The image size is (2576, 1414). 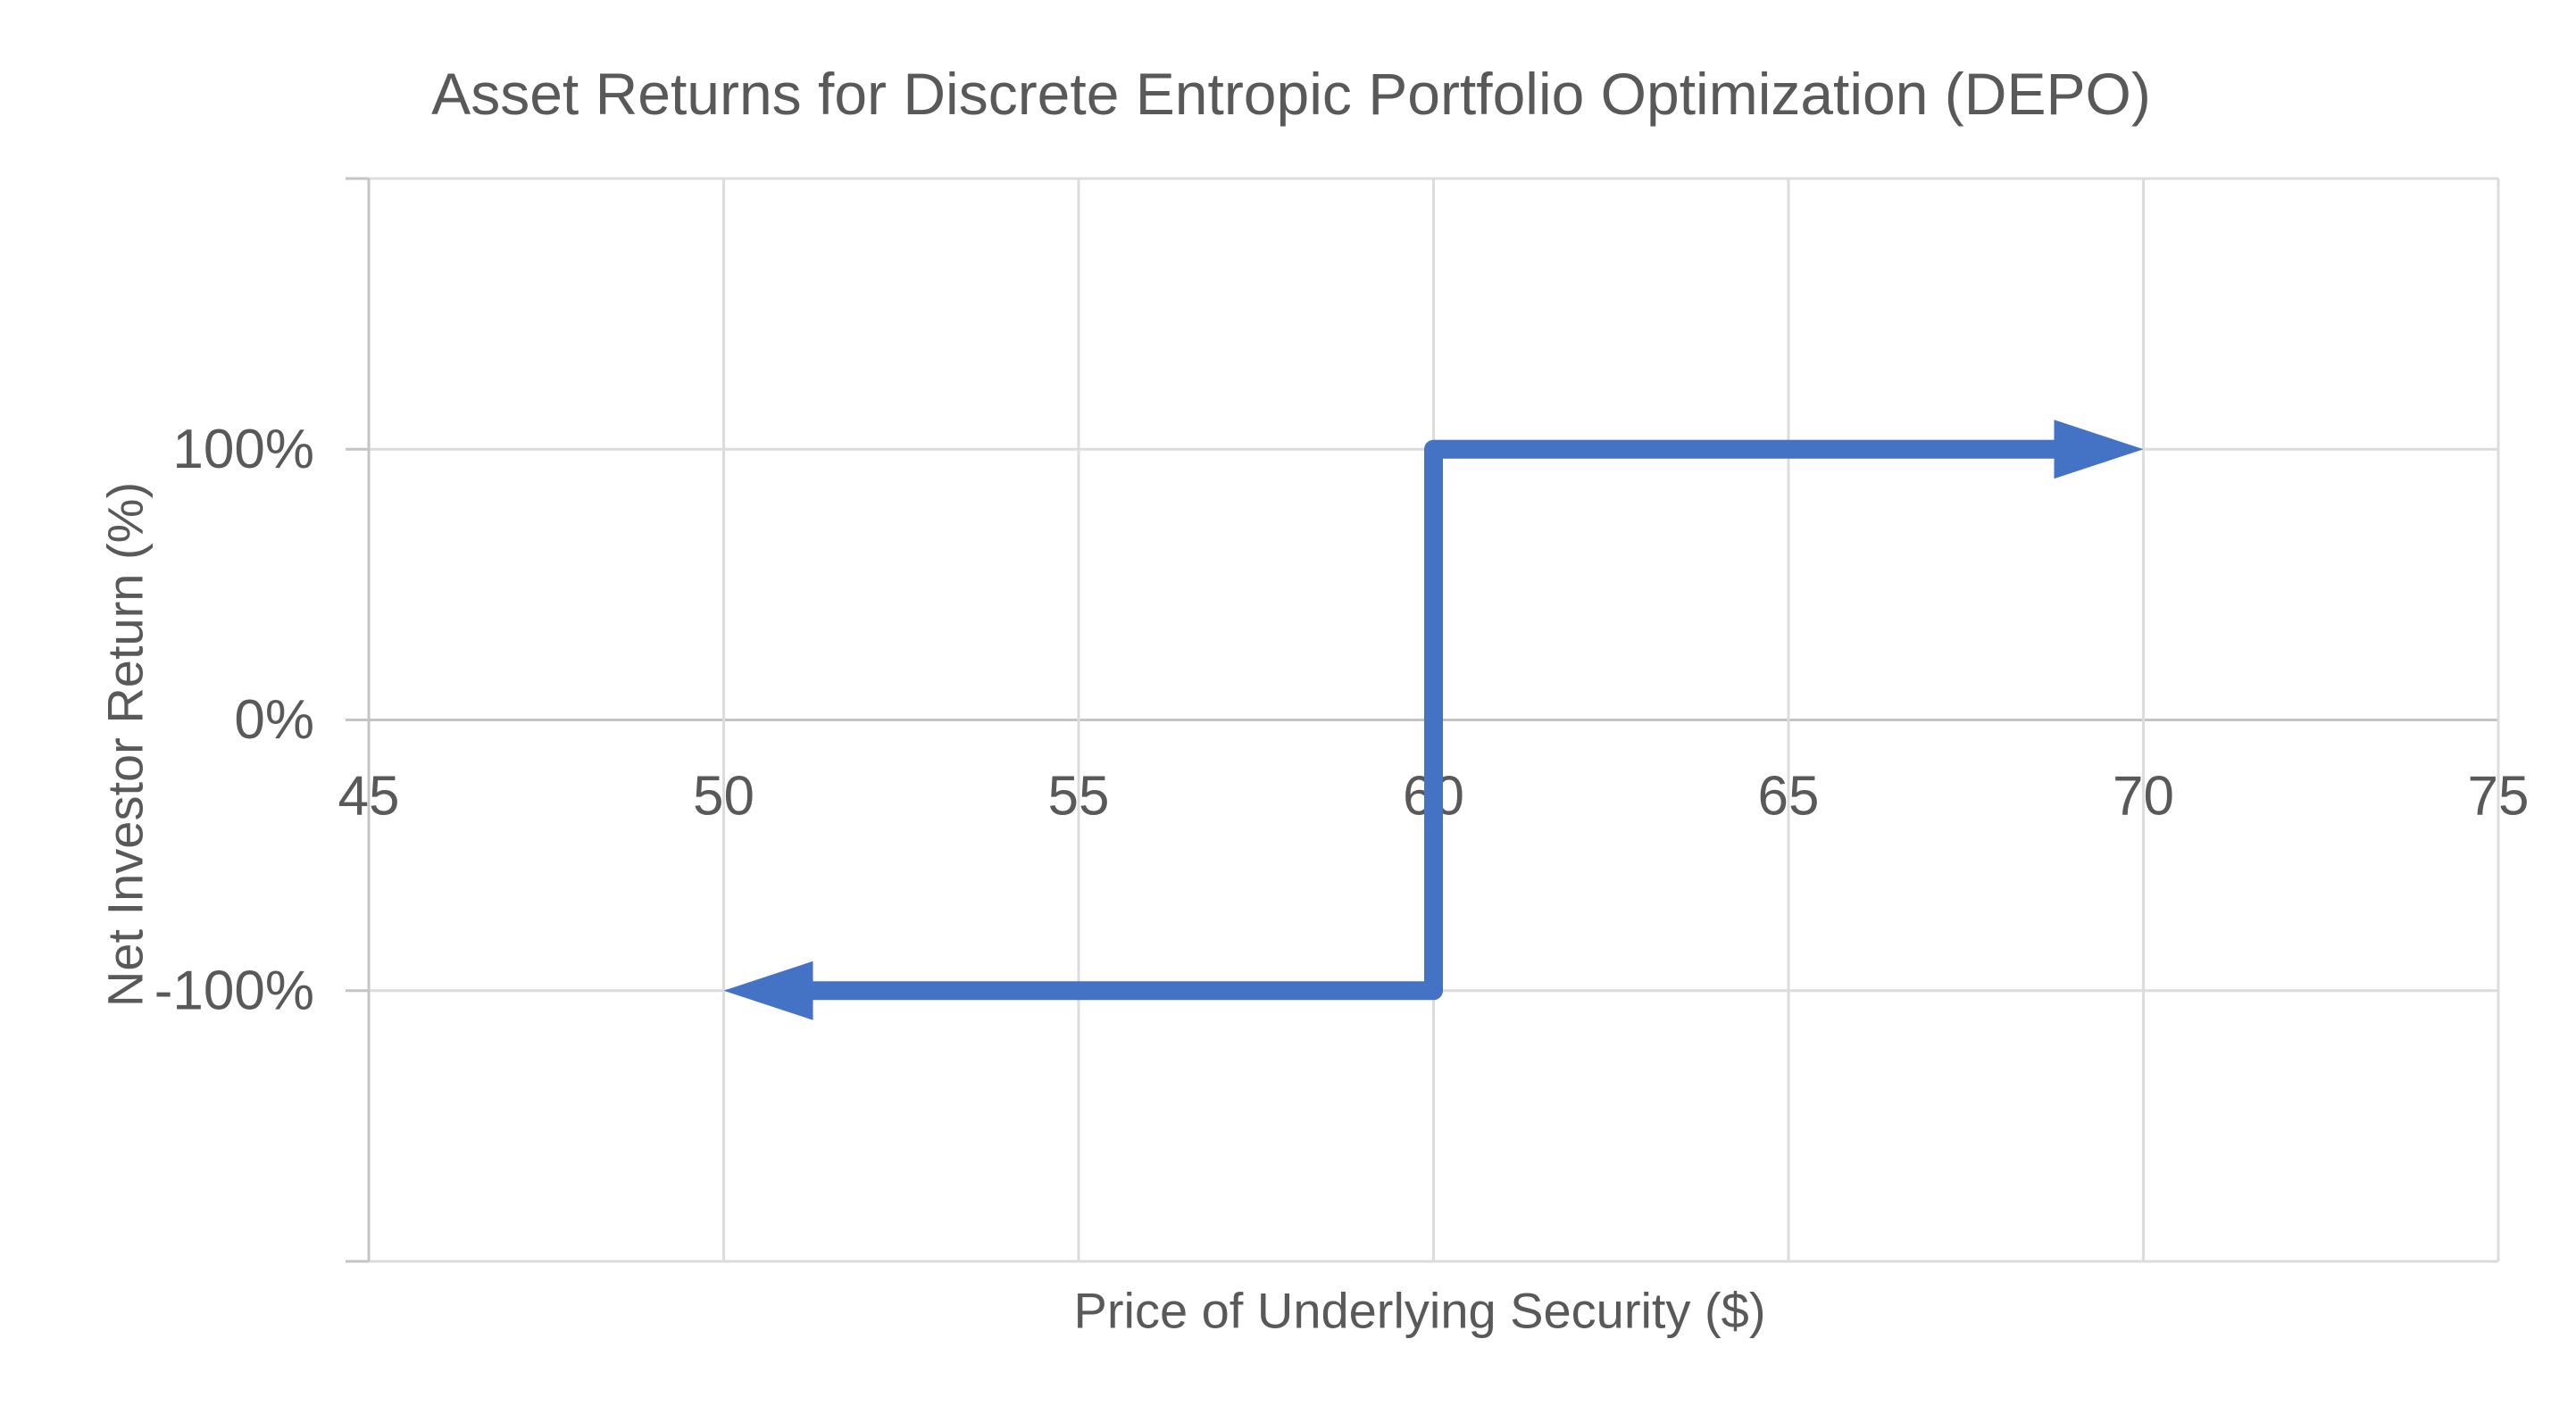 I want to click on x-tick-label: 65, so click(x=1789, y=797).